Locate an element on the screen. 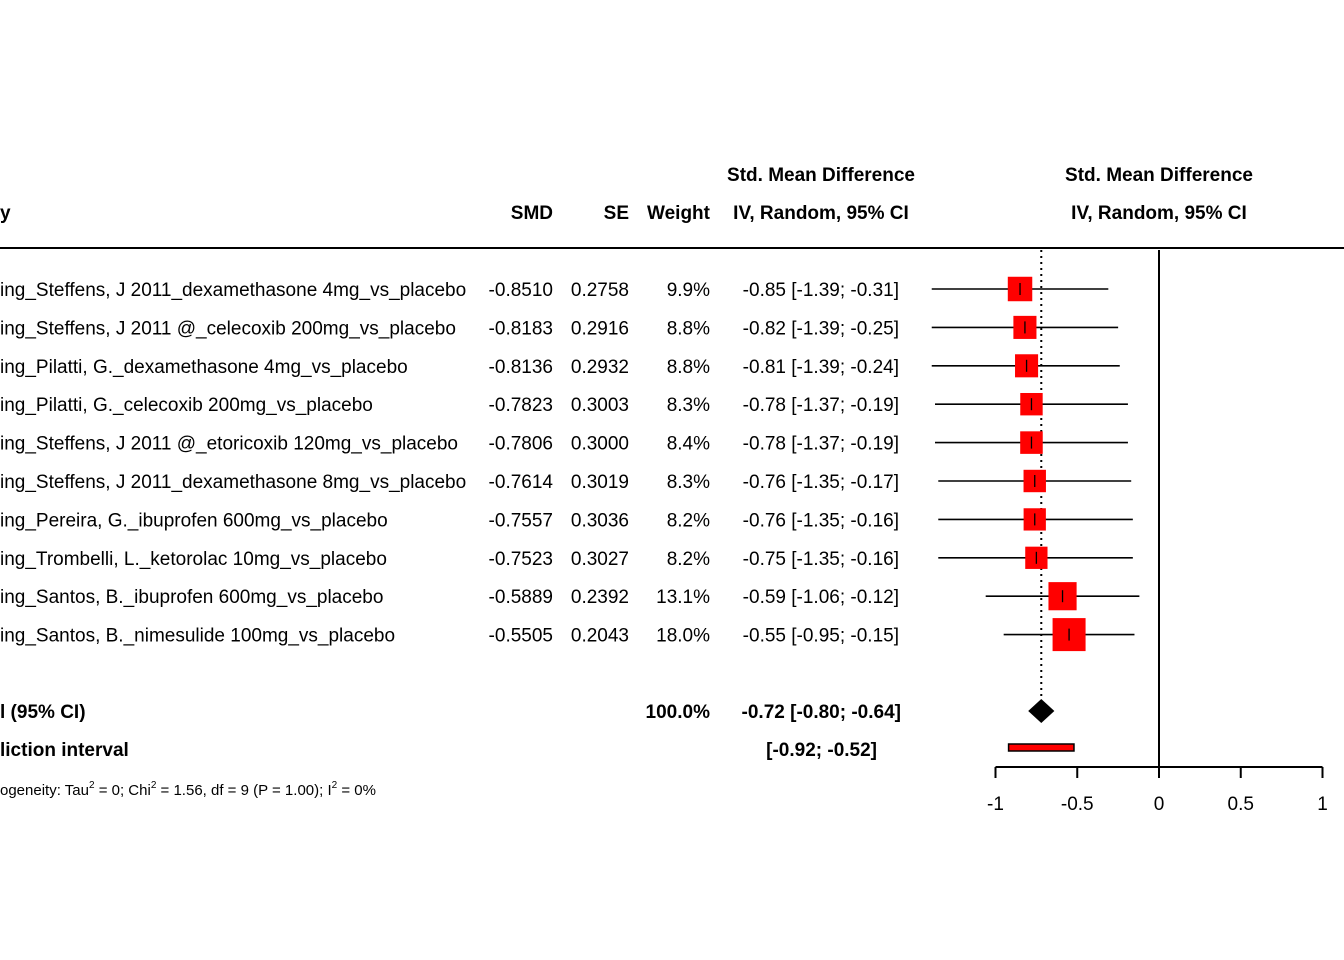  study-se: 0.3000 is located at coordinates (600, 444).